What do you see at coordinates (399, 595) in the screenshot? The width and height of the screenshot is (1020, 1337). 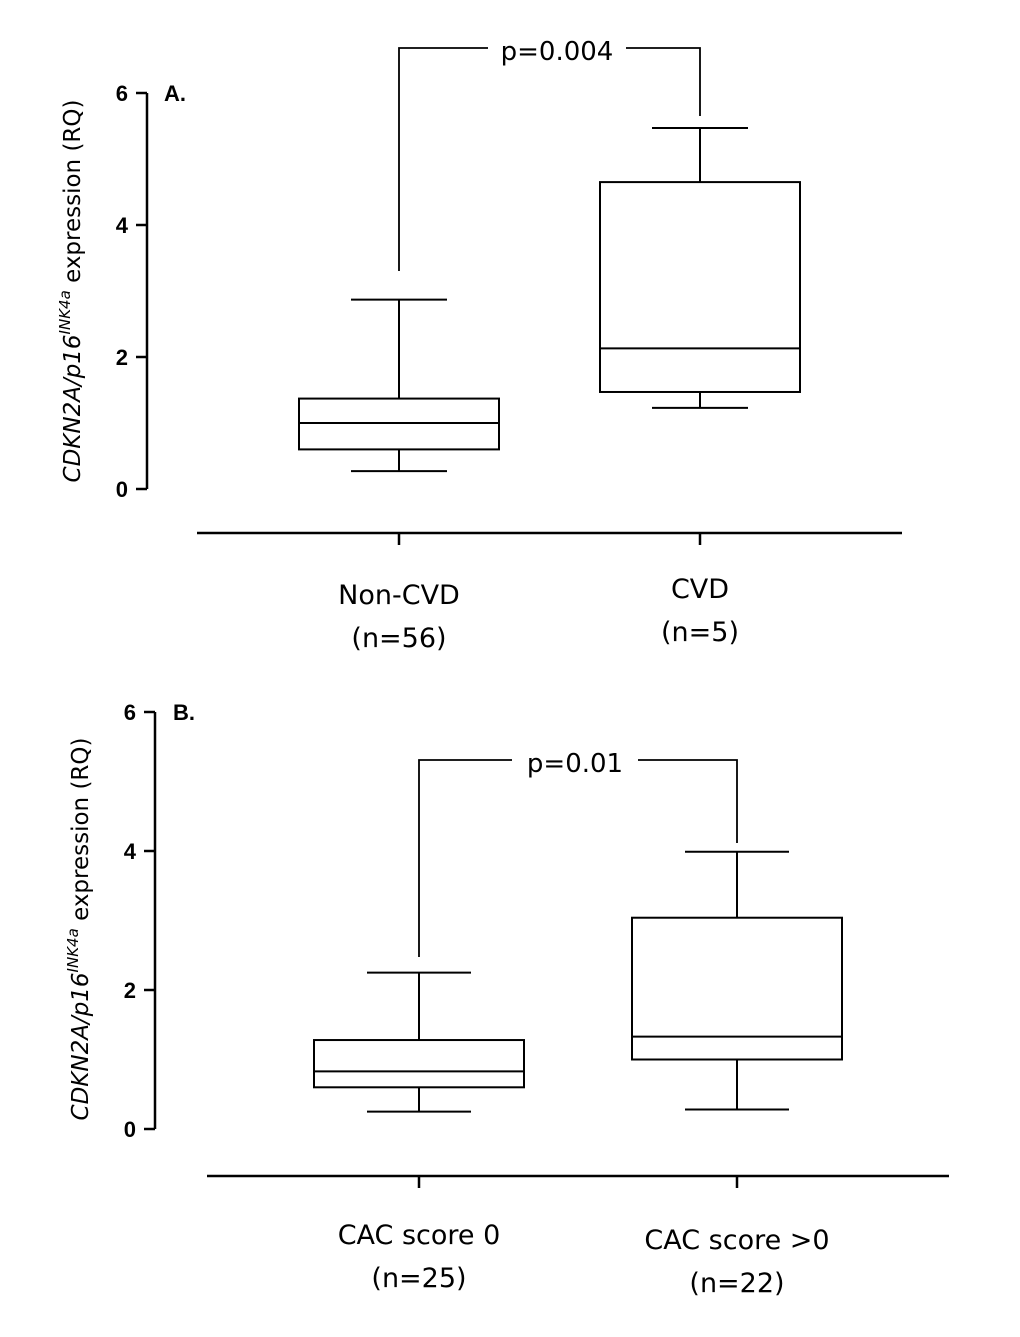 I see `x-category-label: Non-CVD` at bounding box center [399, 595].